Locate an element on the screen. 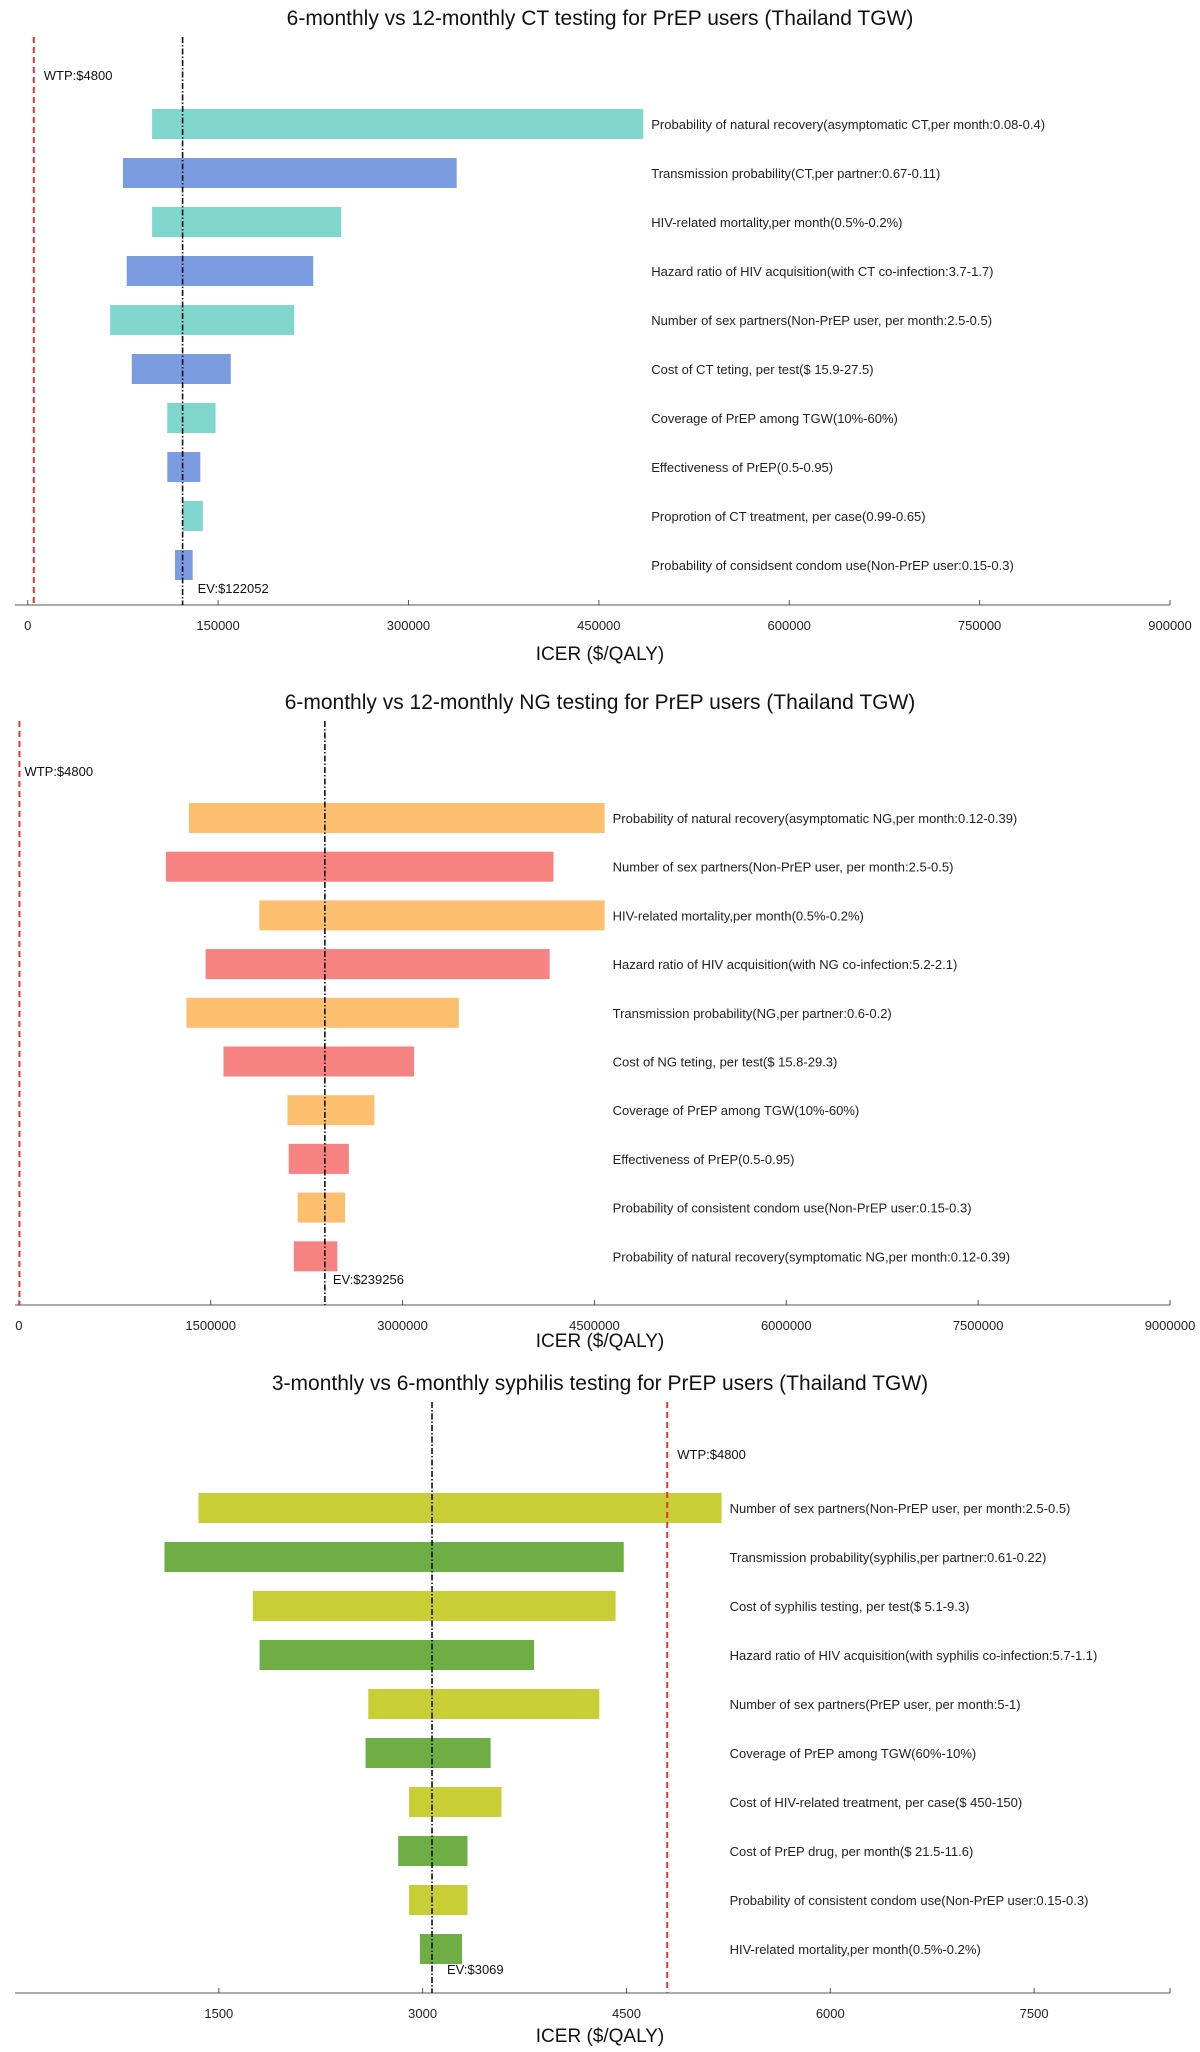 Image resolution: width=1200 pixels, height=2052 pixels. x-tick-label: 300000 is located at coordinates (408, 625).